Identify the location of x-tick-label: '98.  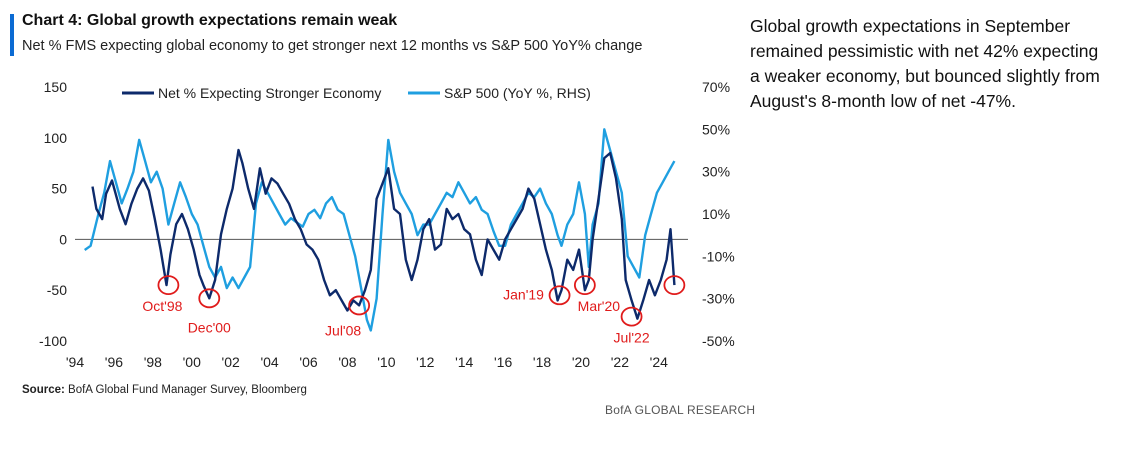
(153, 362).